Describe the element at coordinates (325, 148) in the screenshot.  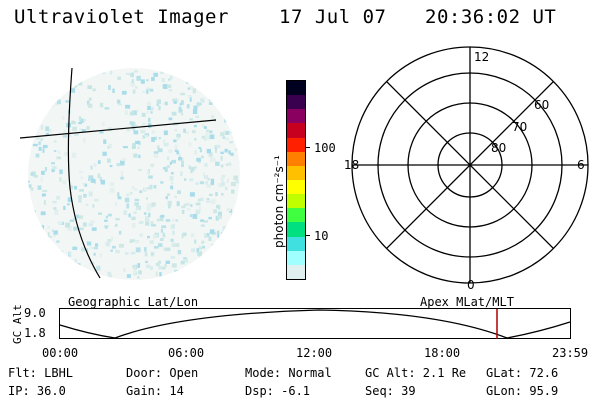
I see `colorbar-tick-100: 100` at that location.